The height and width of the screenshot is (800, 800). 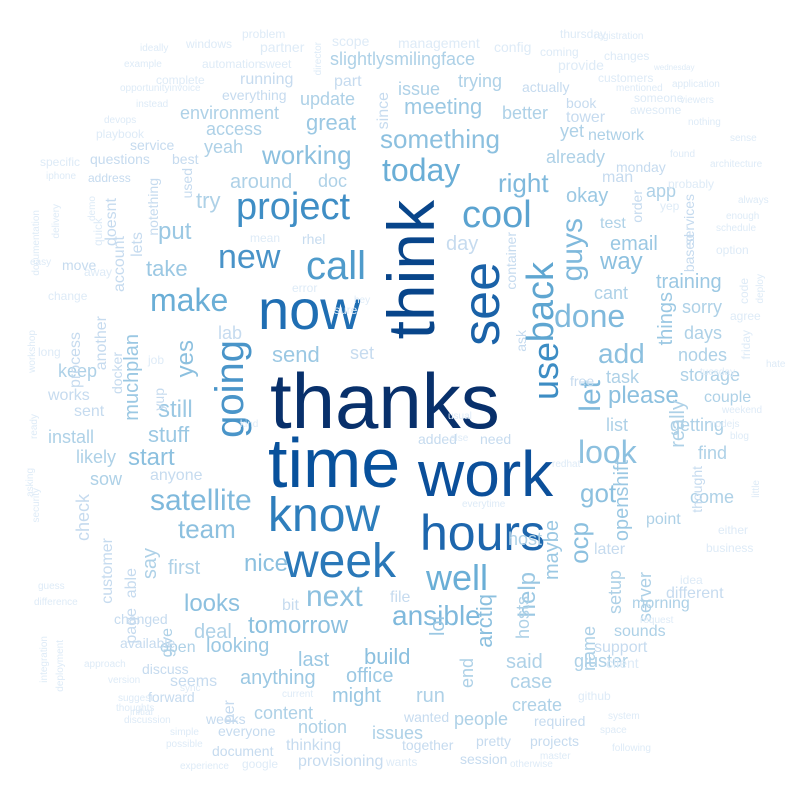 I want to click on cloud-word-arctiq: arctiq, so click(x=484, y=621).